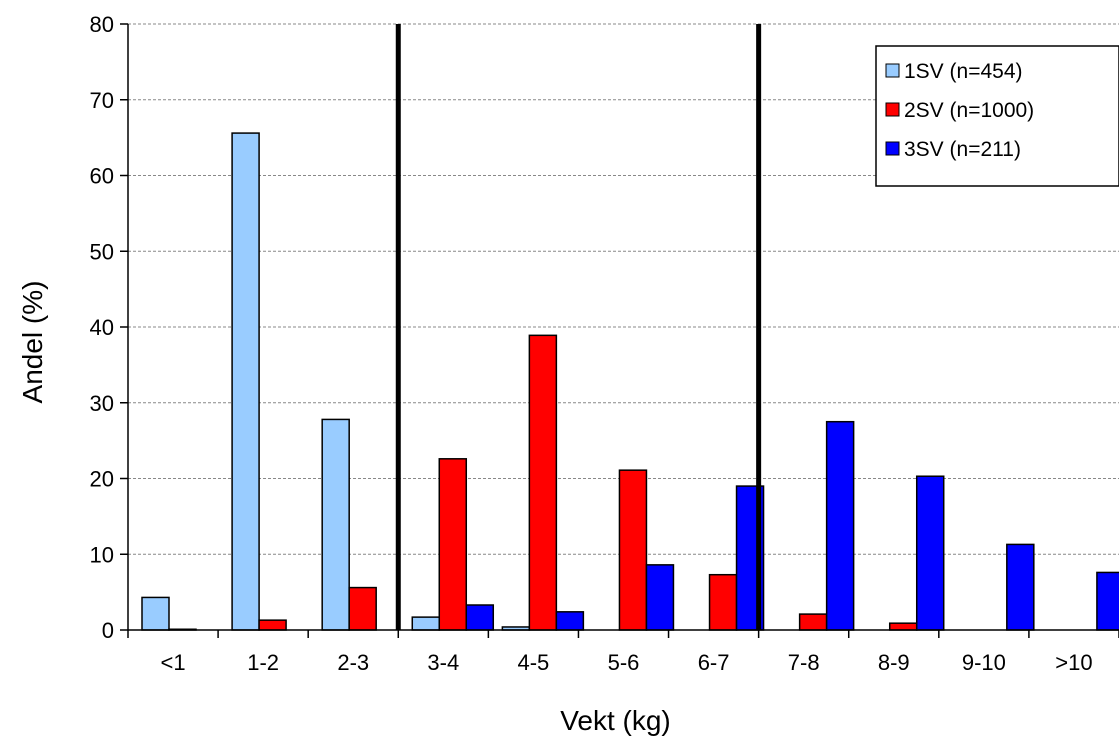 This screenshot has width=1119, height=741. I want to click on y-tick-label: 50, so click(102, 251).